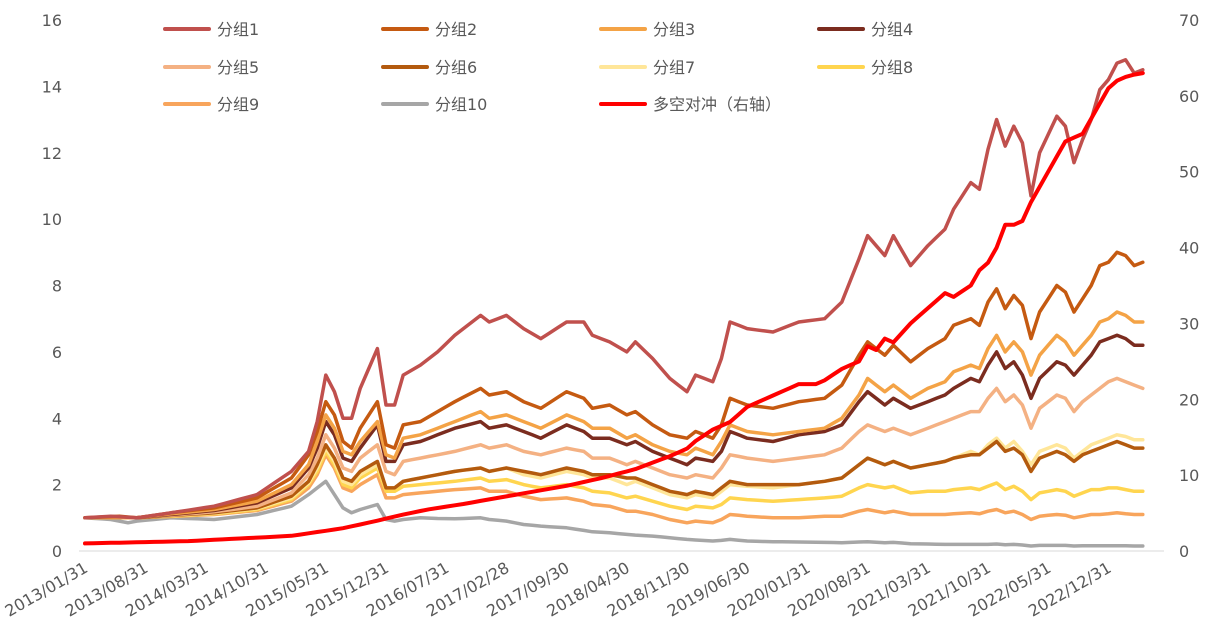  What do you see at coordinates (614, 513) in the screenshot?
I see `series-line` at bounding box center [614, 513].